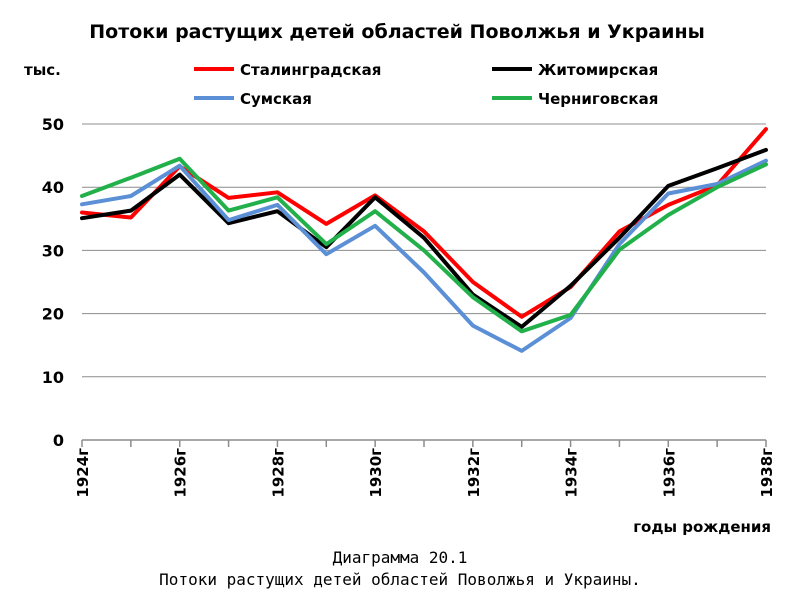 The width and height of the screenshot is (800, 600). Describe the element at coordinates (53, 282) in the screenshot. I see `y-axis-ticks: 0 10 20 30 40 50` at that location.